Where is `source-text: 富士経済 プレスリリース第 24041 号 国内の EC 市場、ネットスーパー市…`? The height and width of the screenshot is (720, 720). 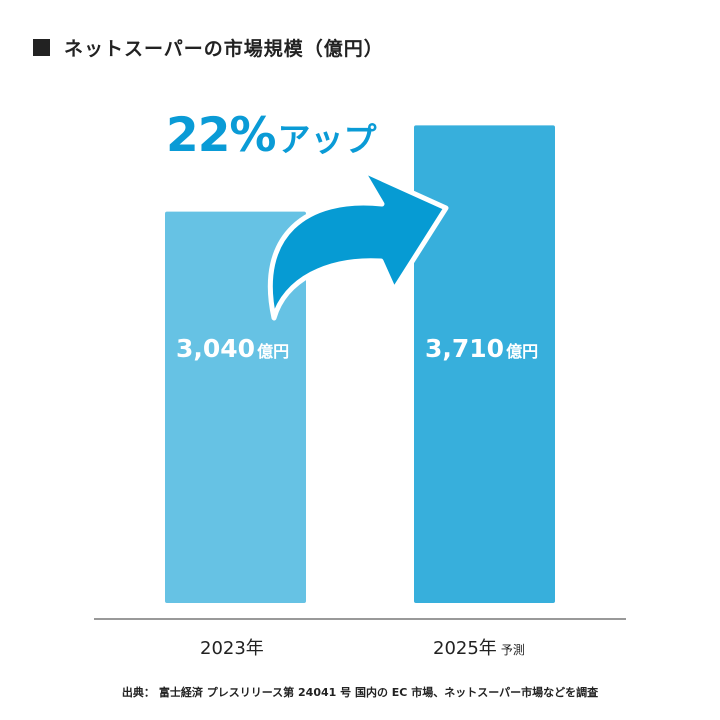 source-text: 富士経済 プレスリリース第 24041 号 国内の EC 市場、ネットスーパー市… is located at coordinates (378, 692).